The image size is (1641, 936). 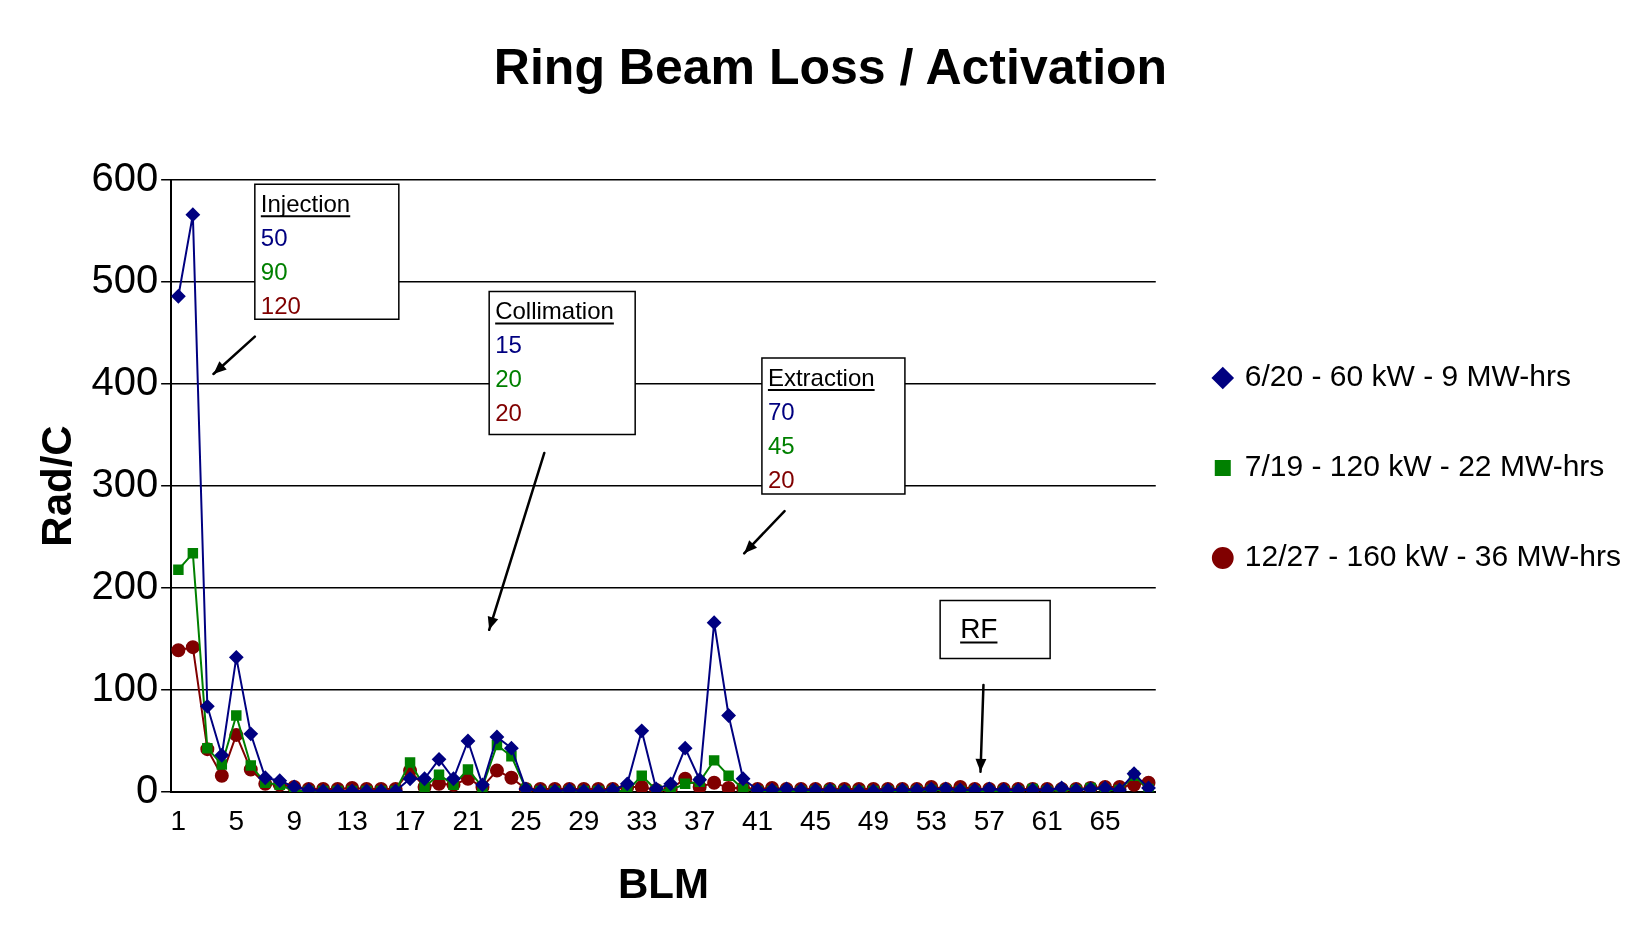 I want to click on x-tick-label: 21, so click(x=468, y=820).